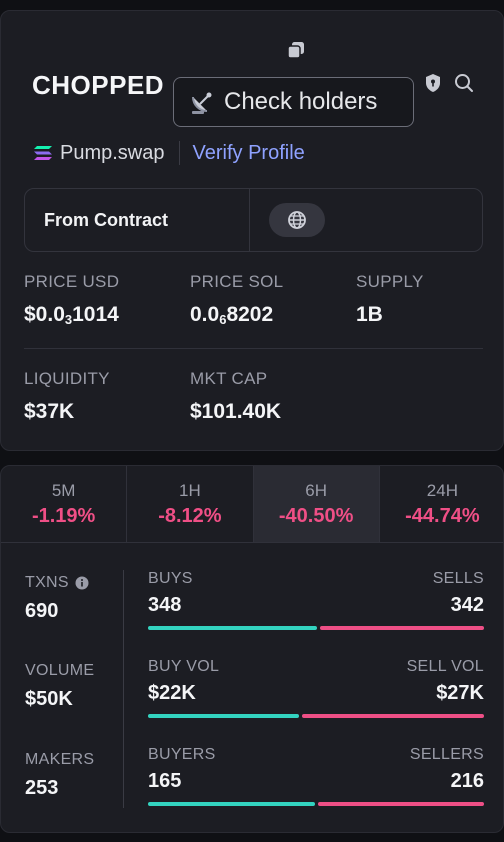 This screenshot has height=842, width=504. What do you see at coordinates (42, 788) in the screenshot?
I see `makers-value: 253` at bounding box center [42, 788].